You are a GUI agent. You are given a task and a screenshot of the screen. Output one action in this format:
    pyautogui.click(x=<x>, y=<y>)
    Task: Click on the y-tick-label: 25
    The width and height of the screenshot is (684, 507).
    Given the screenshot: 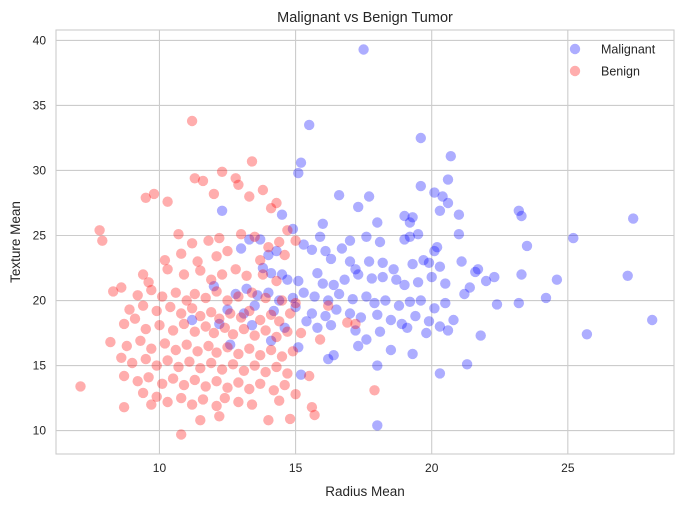 What is the action you would take?
    pyautogui.click(x=40, y=235)
    